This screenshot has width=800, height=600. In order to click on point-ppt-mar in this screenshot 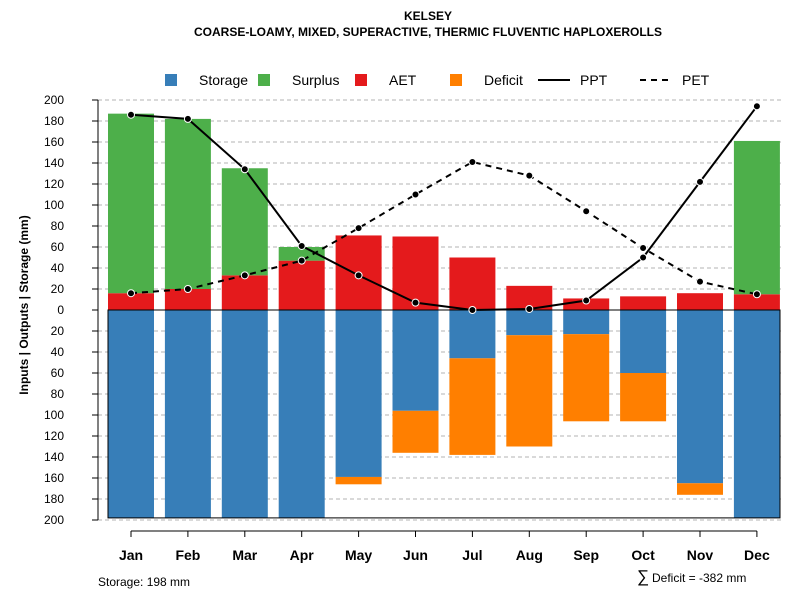, I will do `click(244, 169)`.